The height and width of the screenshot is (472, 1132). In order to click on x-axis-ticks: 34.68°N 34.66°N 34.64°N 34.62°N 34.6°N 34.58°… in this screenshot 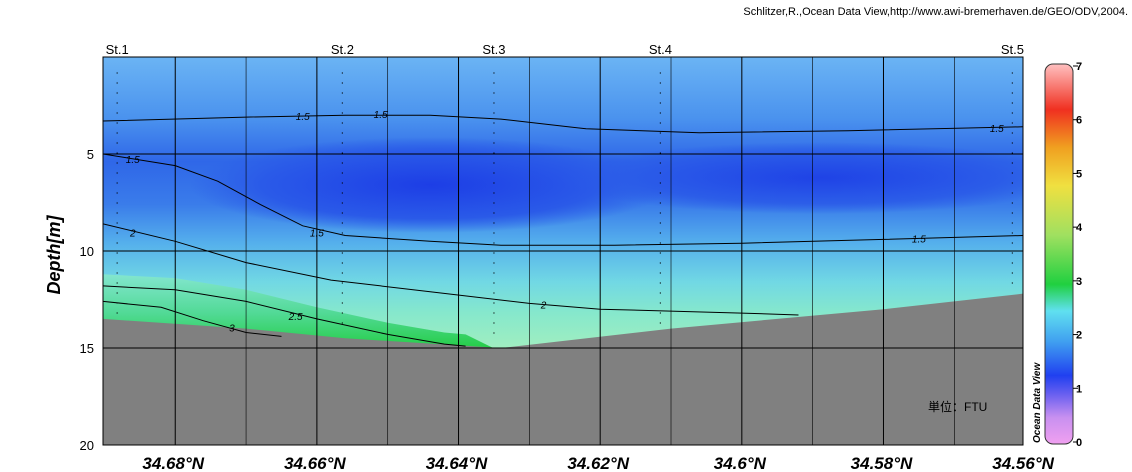, I will do `click(598, 463)`.